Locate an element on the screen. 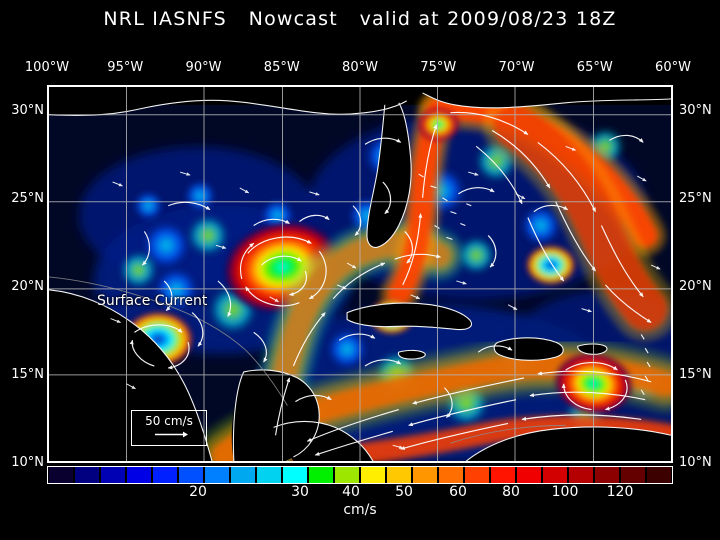  x-tick-label: 75°W is located at coordinates (438, 67).